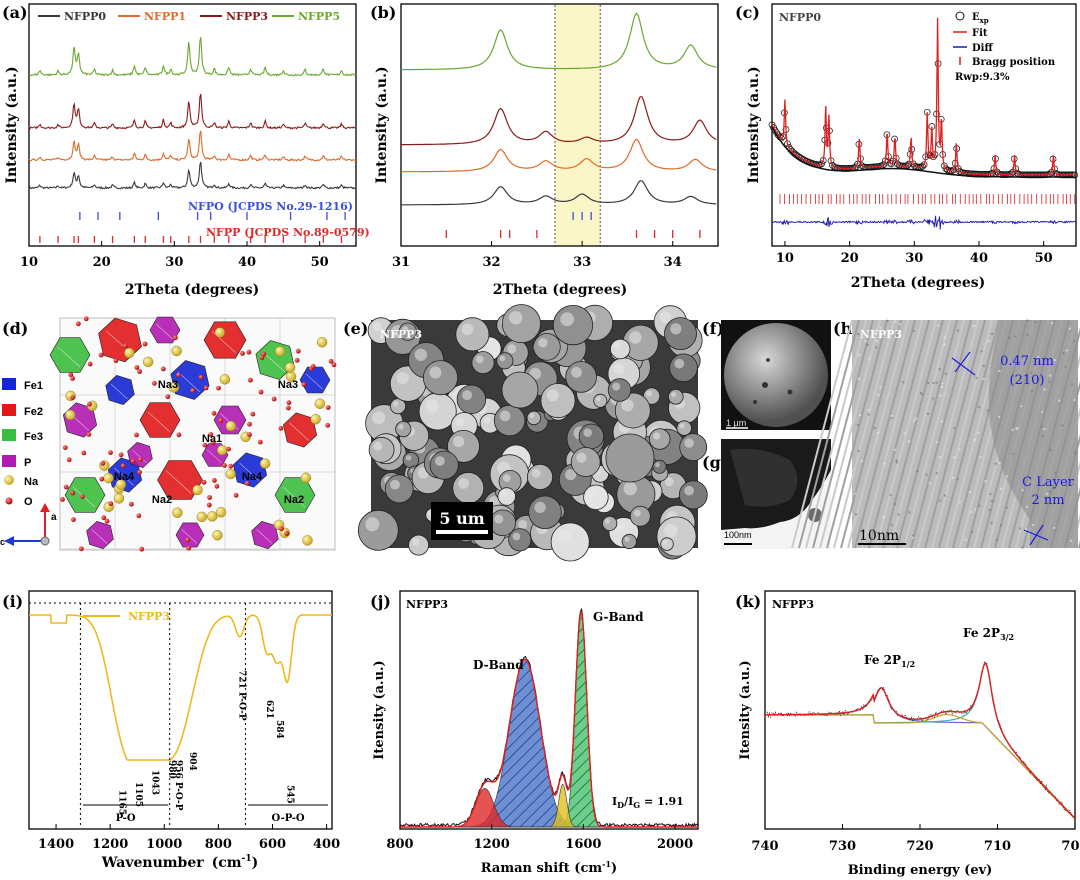  Describe the element at coordinates (960, 16) in the screenshot. I see `panel-c-legend-exp-marker` at that location.